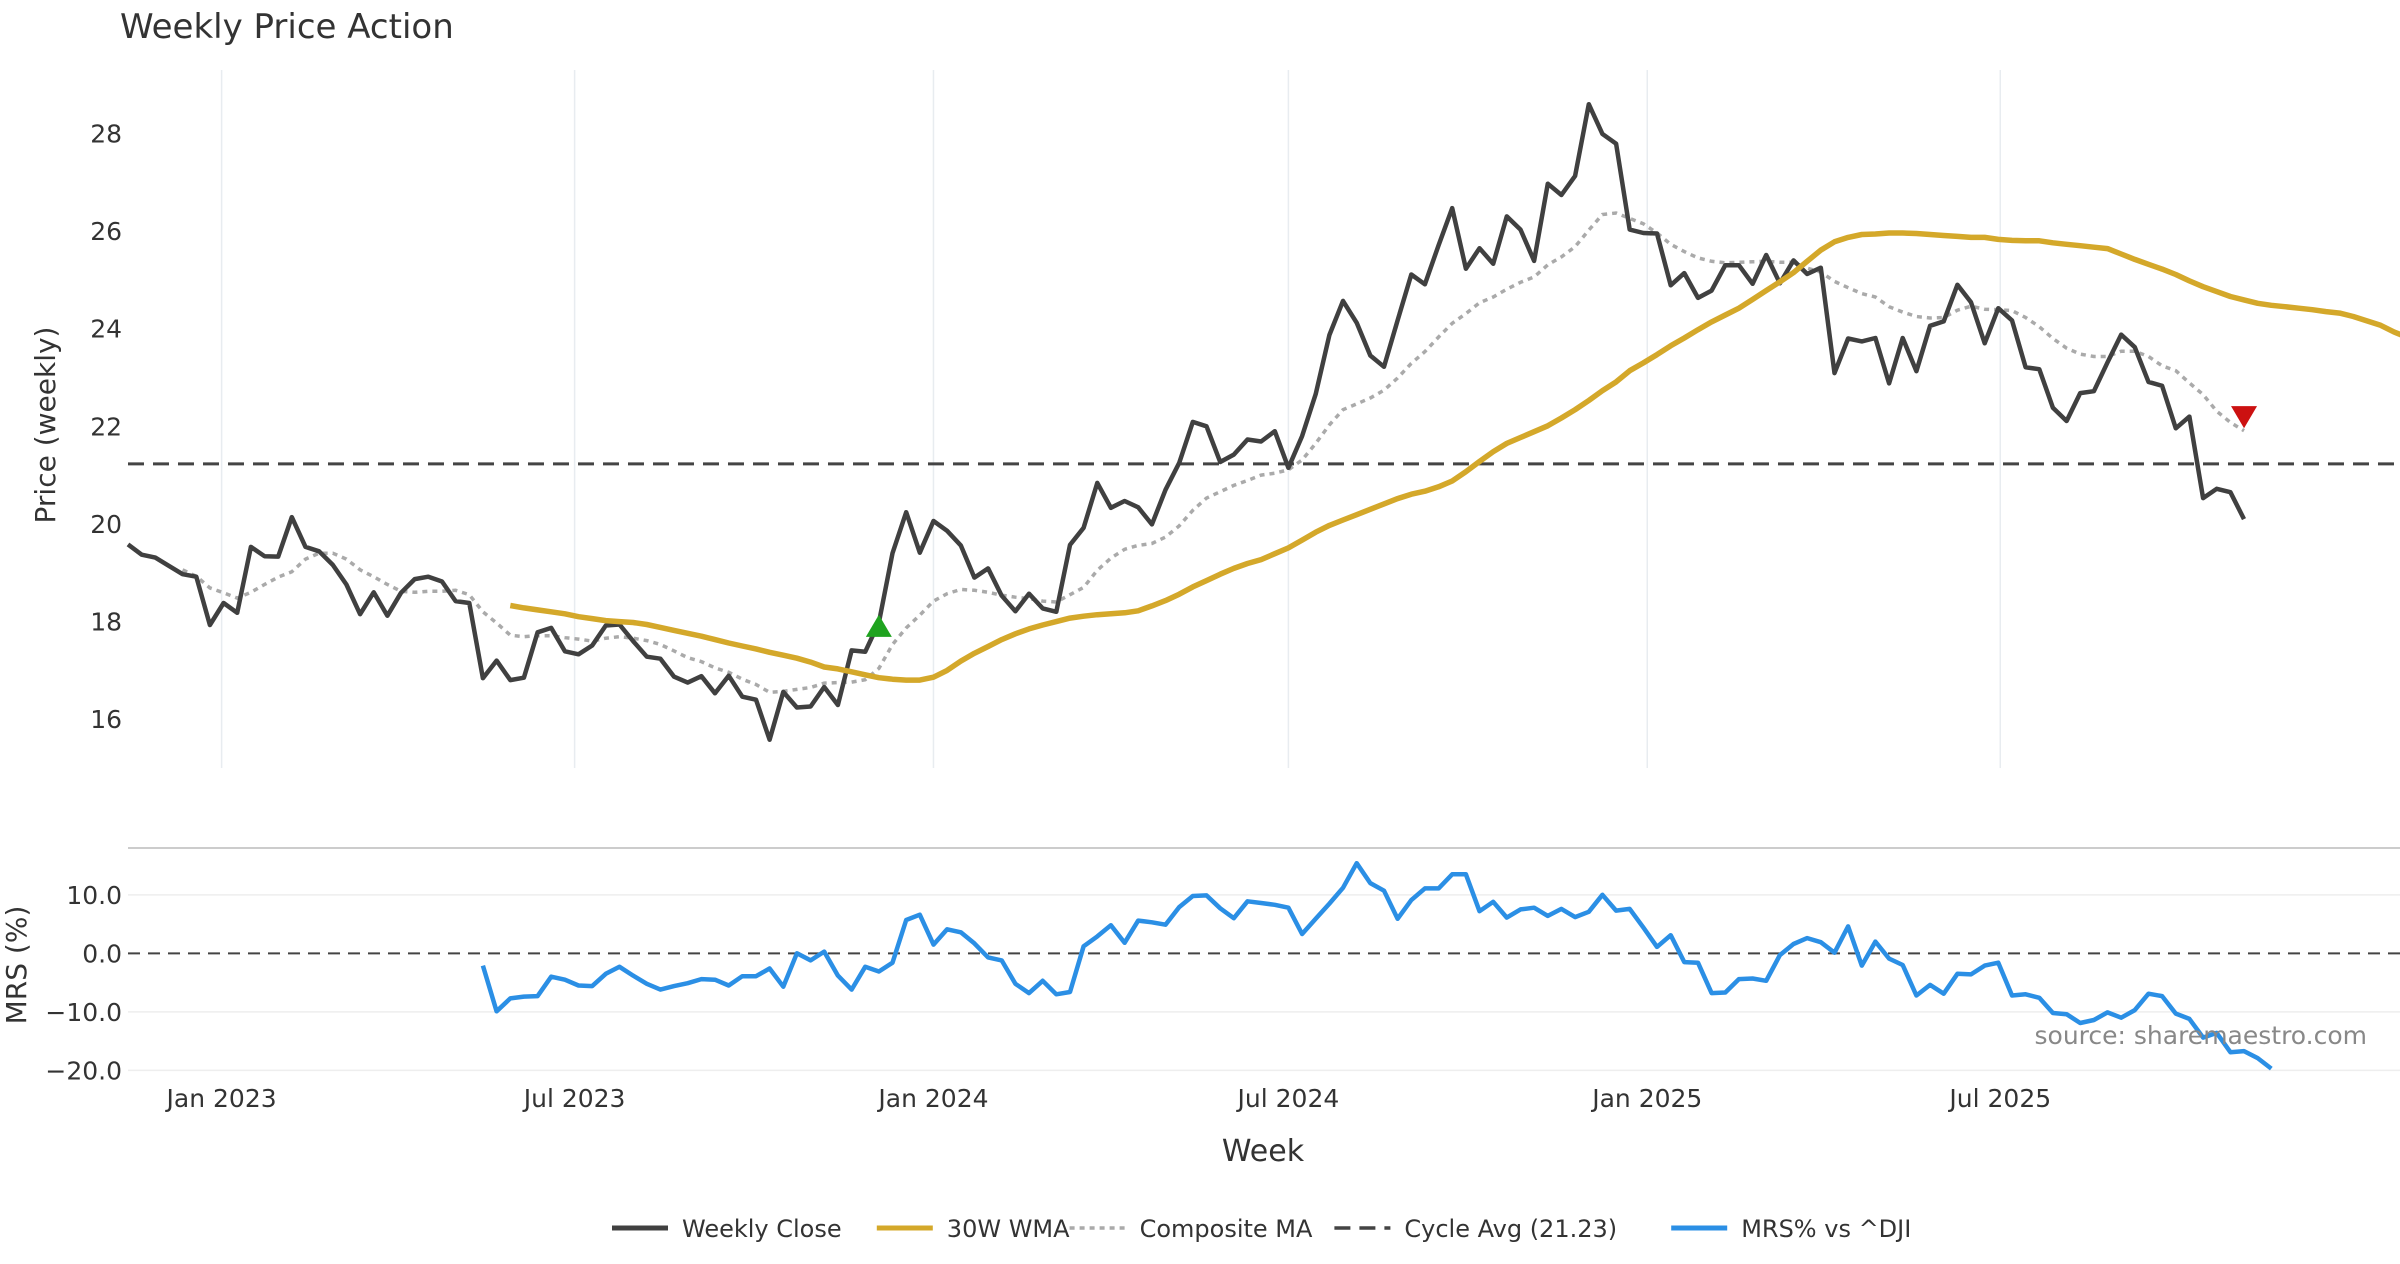  What do you see at coordinates (2201, 1035) in the screenshot?
I see `source-note: source: sharemaestro.com` at bounding box center [2201, 1035].